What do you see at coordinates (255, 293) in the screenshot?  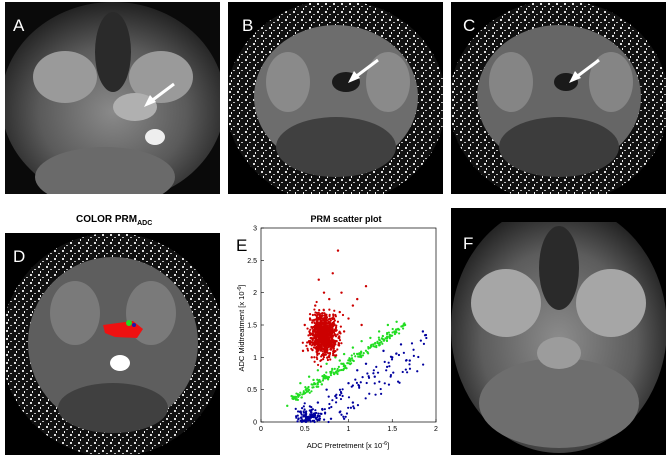 I see `y-tick-label: 2` at bounding box center [255, 293].